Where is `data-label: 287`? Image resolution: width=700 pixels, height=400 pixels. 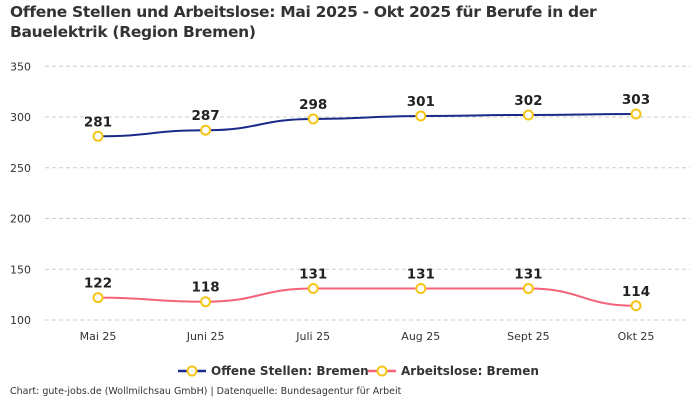
data-label: 287 is located at coordinates (206, 116).